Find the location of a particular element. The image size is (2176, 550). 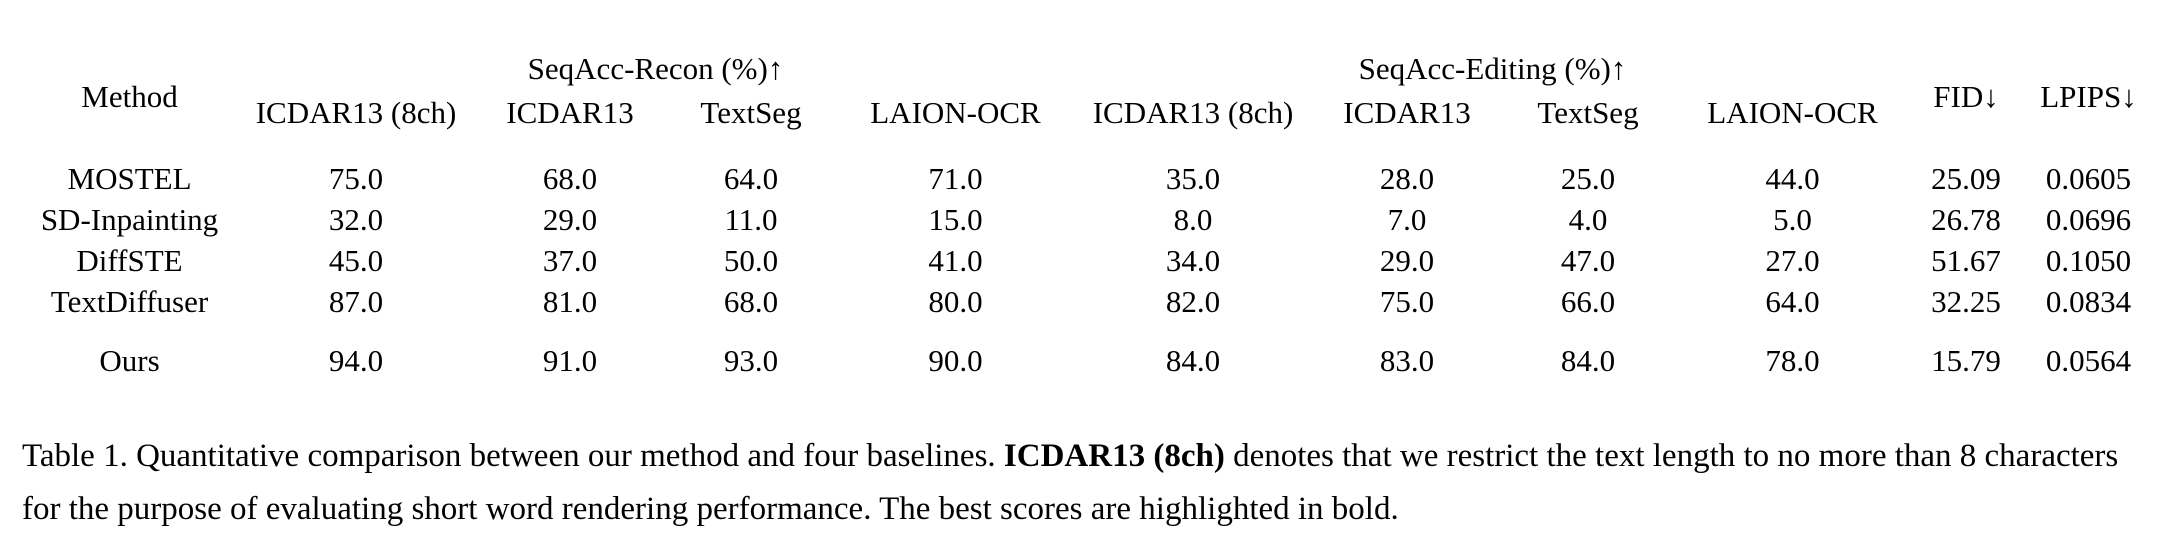

cell-editing-textseg: 4.0 is located at coordinates (1588, 219).